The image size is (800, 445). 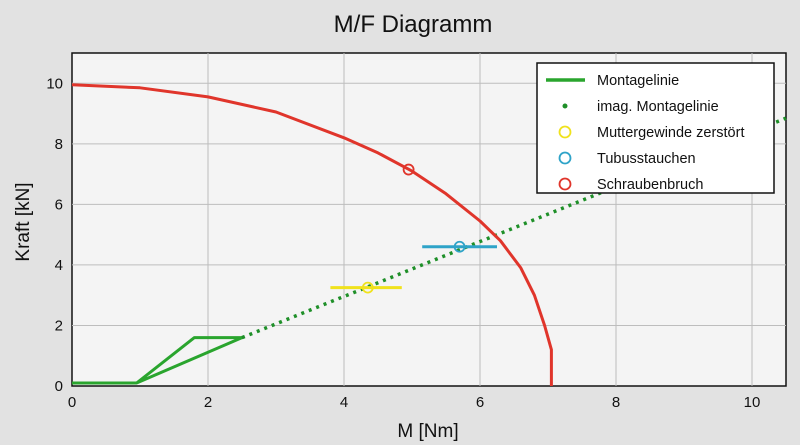 What do you see at coordinates (413, 24) in the screenshot?
I see `chart-title: M/F Diagramm` at bounding box center [413, 24].